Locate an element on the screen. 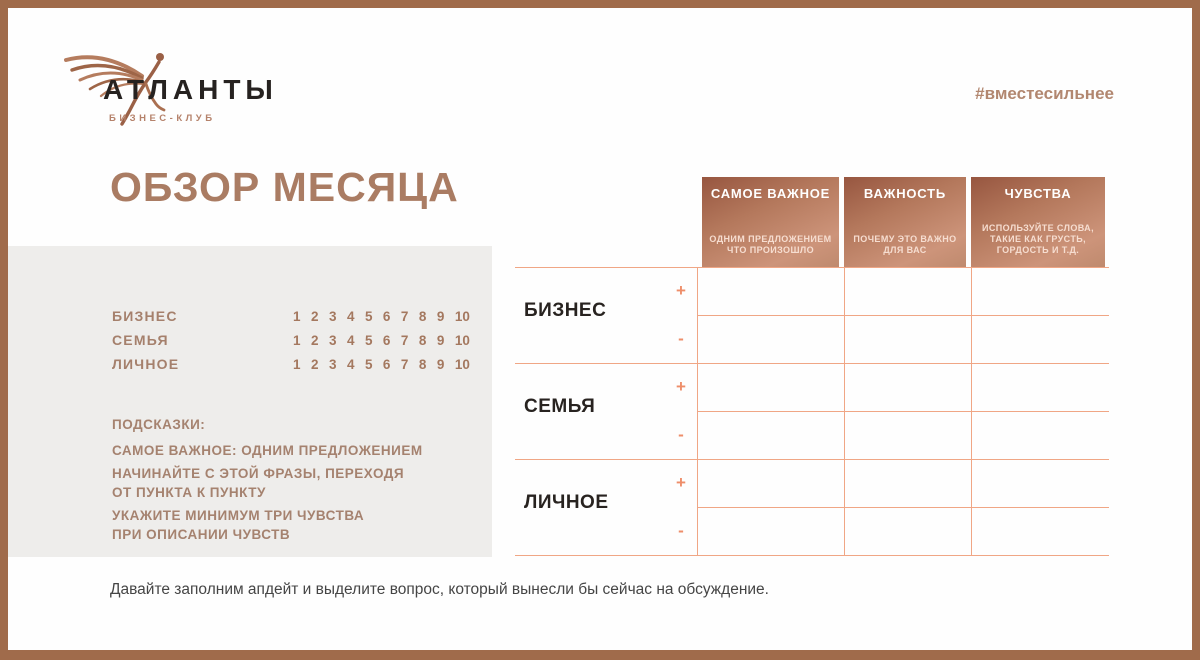 The image size is (1200, 660). cell-family-minus-feelings is located at coordinates (1040, 435).